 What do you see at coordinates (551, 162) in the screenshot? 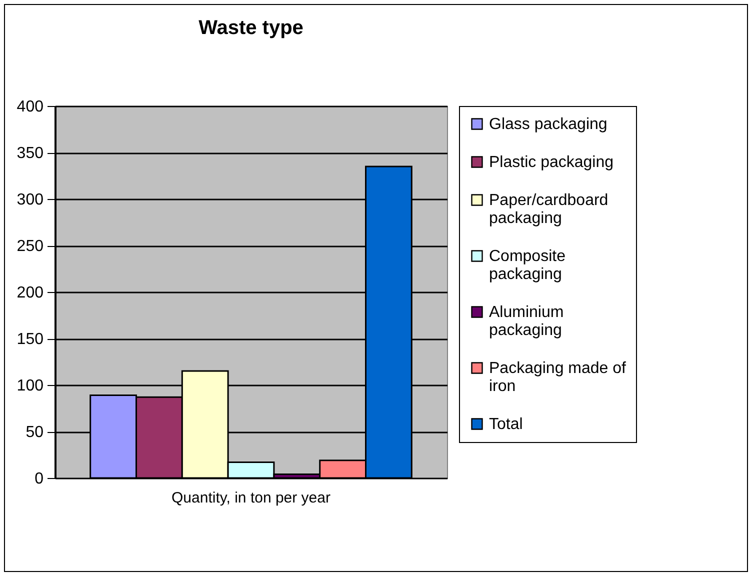
I see `legend-label: Plastic packaging` at bounding box center [551, 162].